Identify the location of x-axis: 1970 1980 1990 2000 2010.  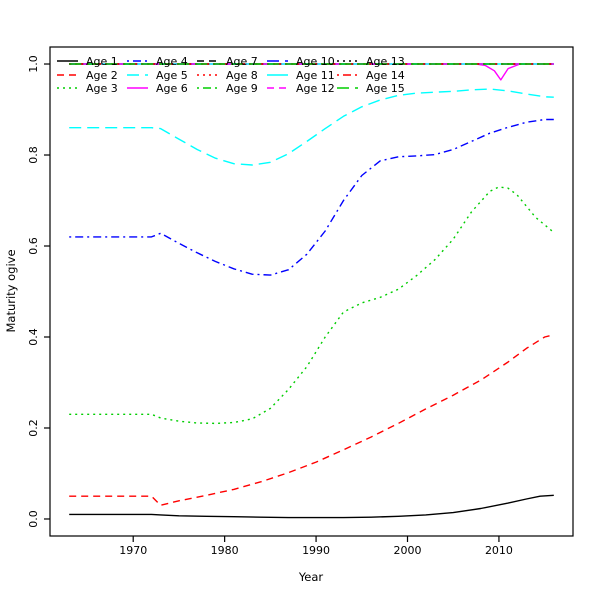
(316, 546).